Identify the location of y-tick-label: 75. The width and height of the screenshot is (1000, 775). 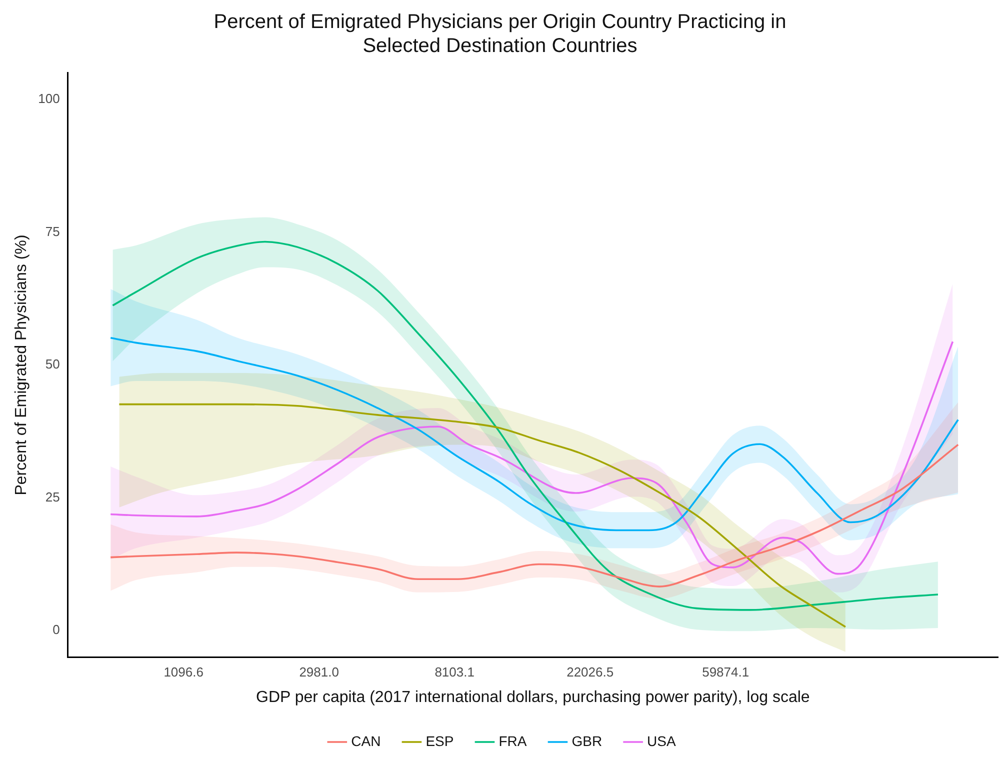
(52, 231).